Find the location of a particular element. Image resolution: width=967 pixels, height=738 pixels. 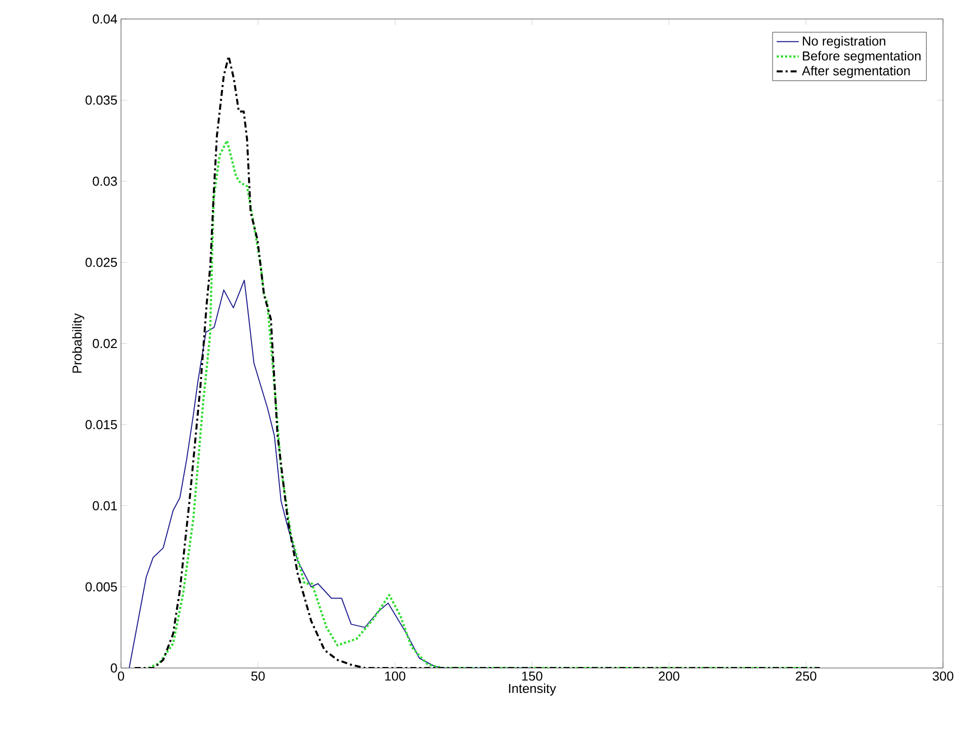

y-tick-label: 0.015 is located at coordinates (101, 425).